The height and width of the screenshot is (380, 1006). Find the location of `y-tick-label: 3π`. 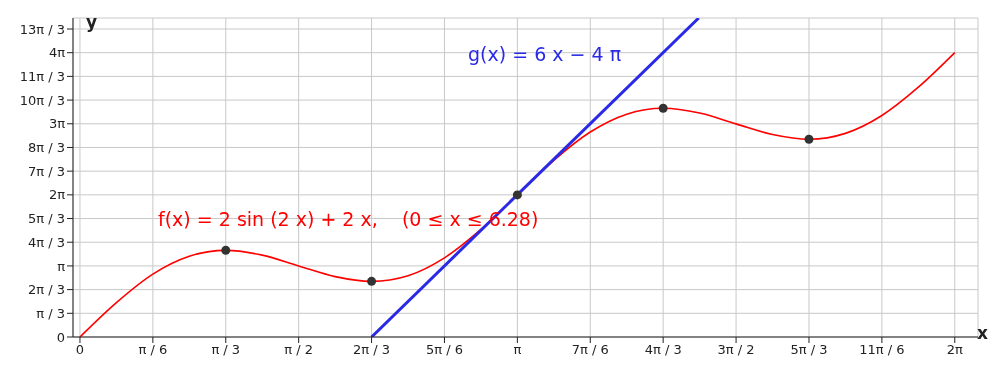

y-tick-label: 3π is located at coordinates (57, 124).